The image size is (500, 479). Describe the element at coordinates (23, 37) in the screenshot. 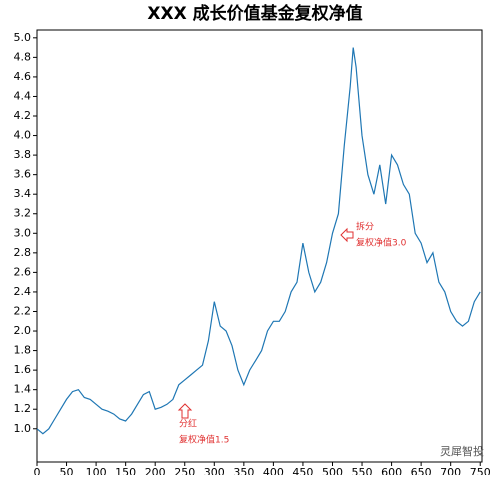

I see `y-tick-label: 5.0` at that location.